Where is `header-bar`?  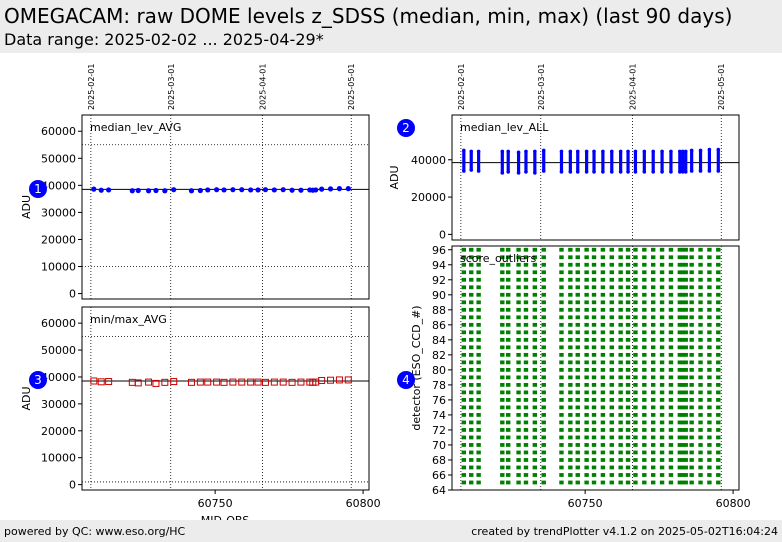 header-bar is located at coordinates (391, 26).